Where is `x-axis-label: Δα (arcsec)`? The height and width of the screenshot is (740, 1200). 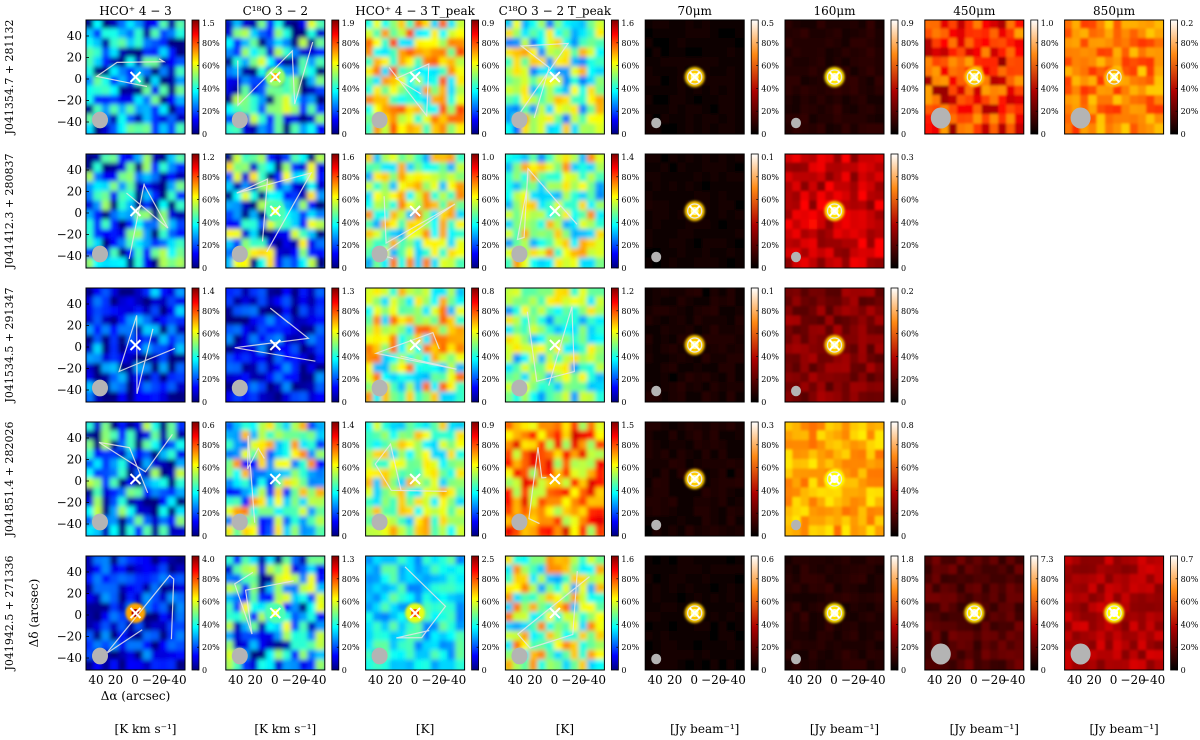 x-axis-label: Δα (arcsec) is located at coordinates (136, 696).